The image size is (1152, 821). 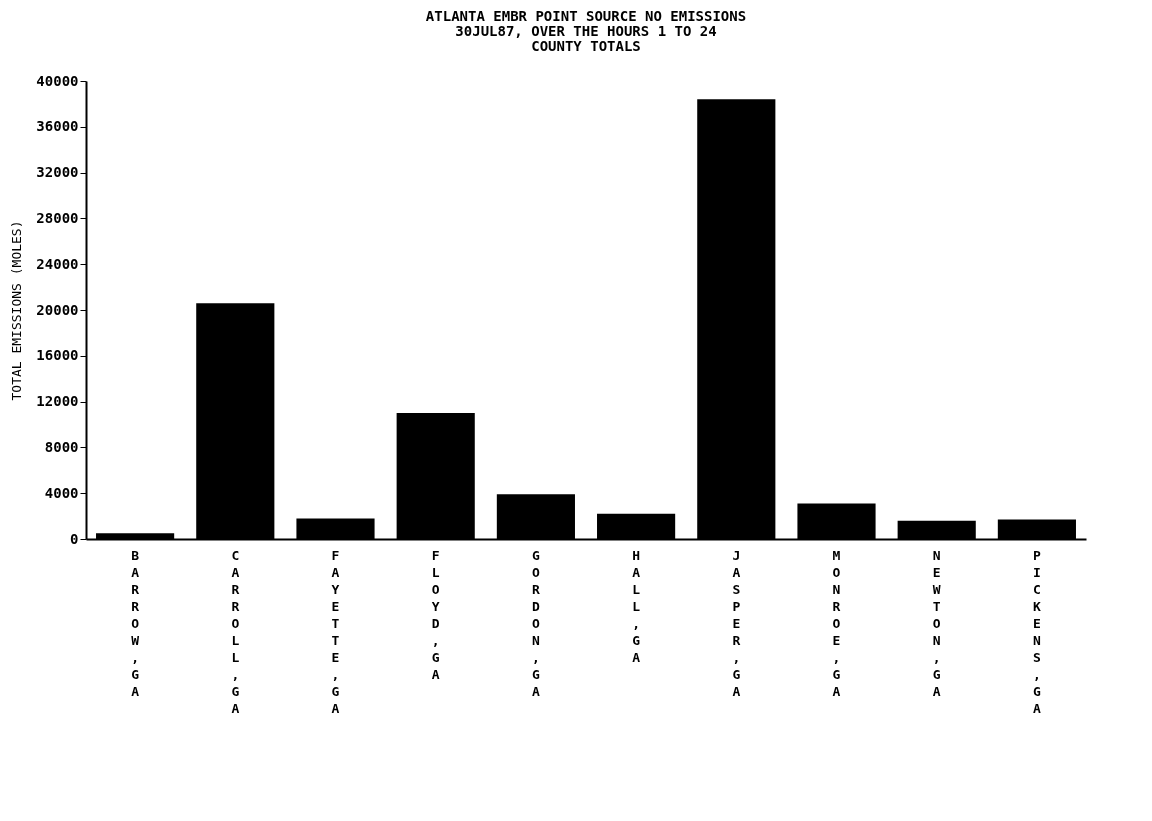 What do you see at coordinates (17, 310) in the screenshot?
I see `y-axis-title: TOTAL EMISSIONS (MOLES)` at bounding box center [17, 310].